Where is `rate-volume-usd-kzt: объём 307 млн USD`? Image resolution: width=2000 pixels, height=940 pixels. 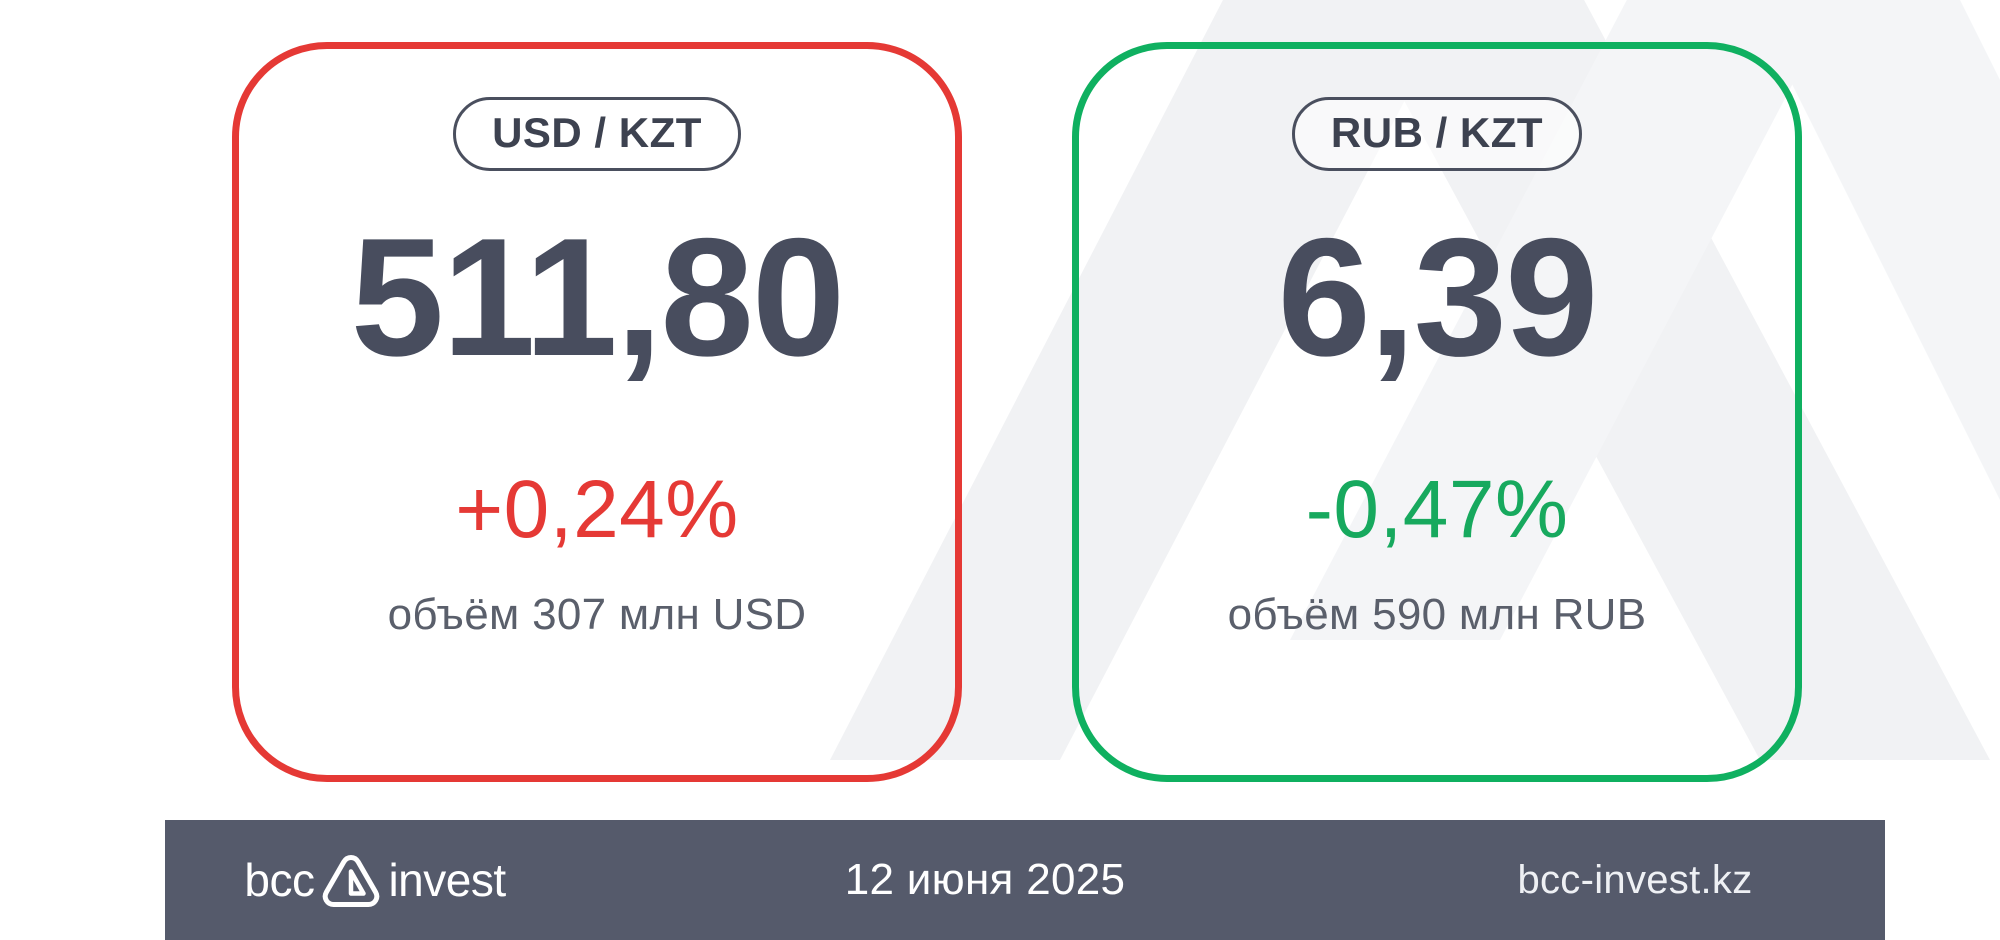 rate-volume-usd-kzt: объём 307 млн USD is located at coordinates (597, 614).